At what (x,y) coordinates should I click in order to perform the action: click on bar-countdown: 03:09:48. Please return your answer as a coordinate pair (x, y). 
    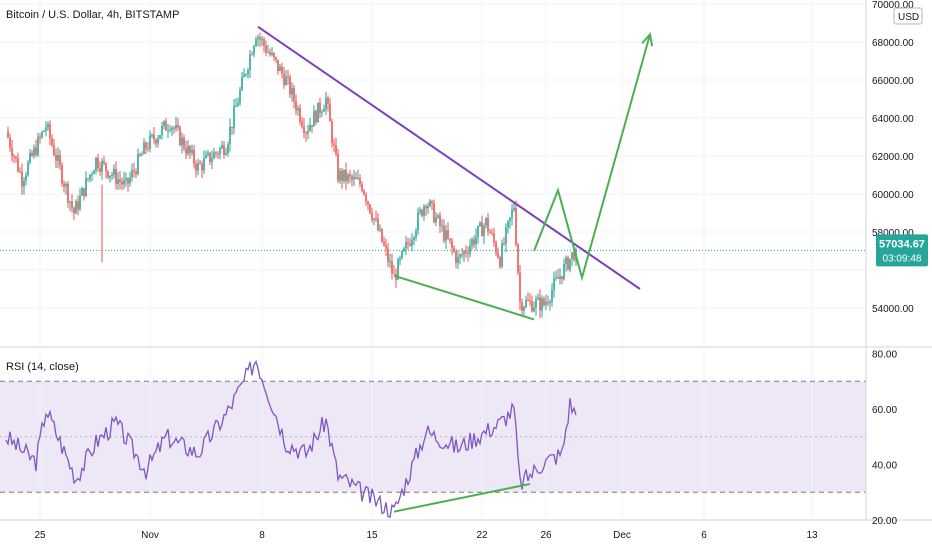
    Looking at the image, I should click on (902, 258).